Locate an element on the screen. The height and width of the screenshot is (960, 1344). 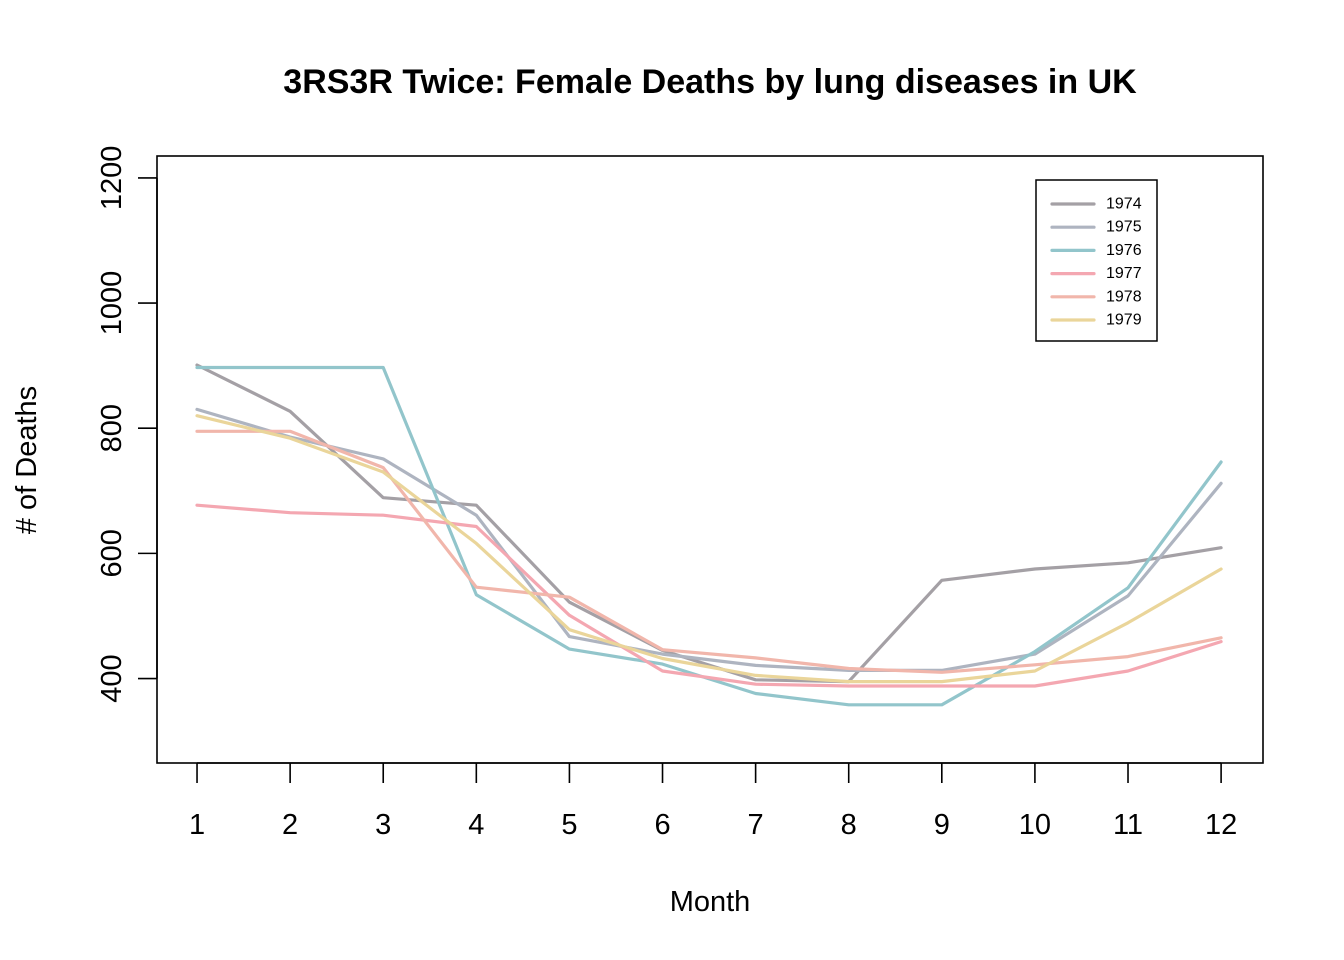
x-tick-label: 1 is located at coordinates (197, 825).